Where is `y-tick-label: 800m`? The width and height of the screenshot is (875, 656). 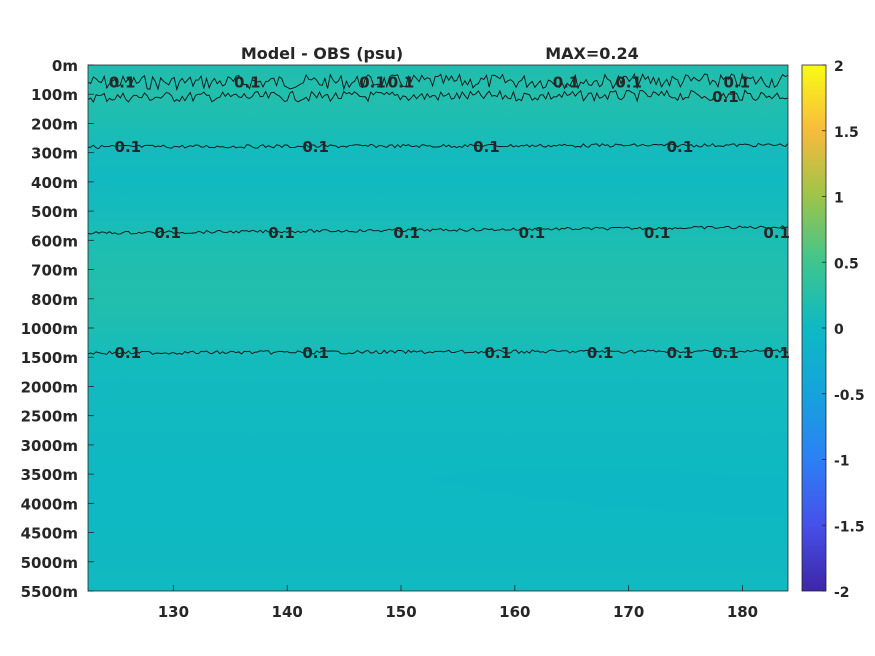
y-tick-label: 800m is located at coordinates (54, 300).